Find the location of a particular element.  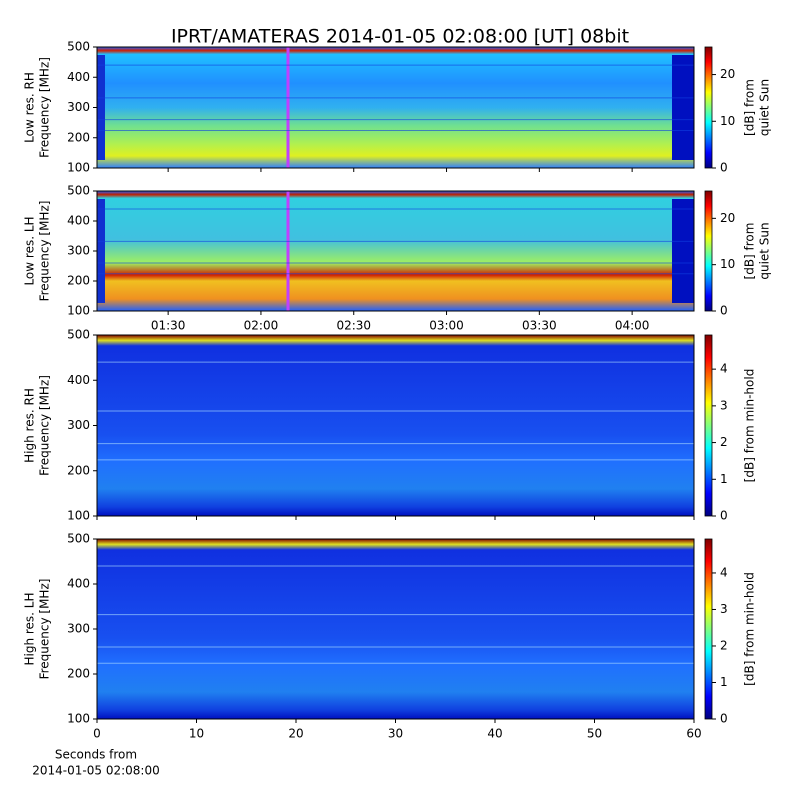

x-tick-label: 03:30 is located at coordinates (539, 326).